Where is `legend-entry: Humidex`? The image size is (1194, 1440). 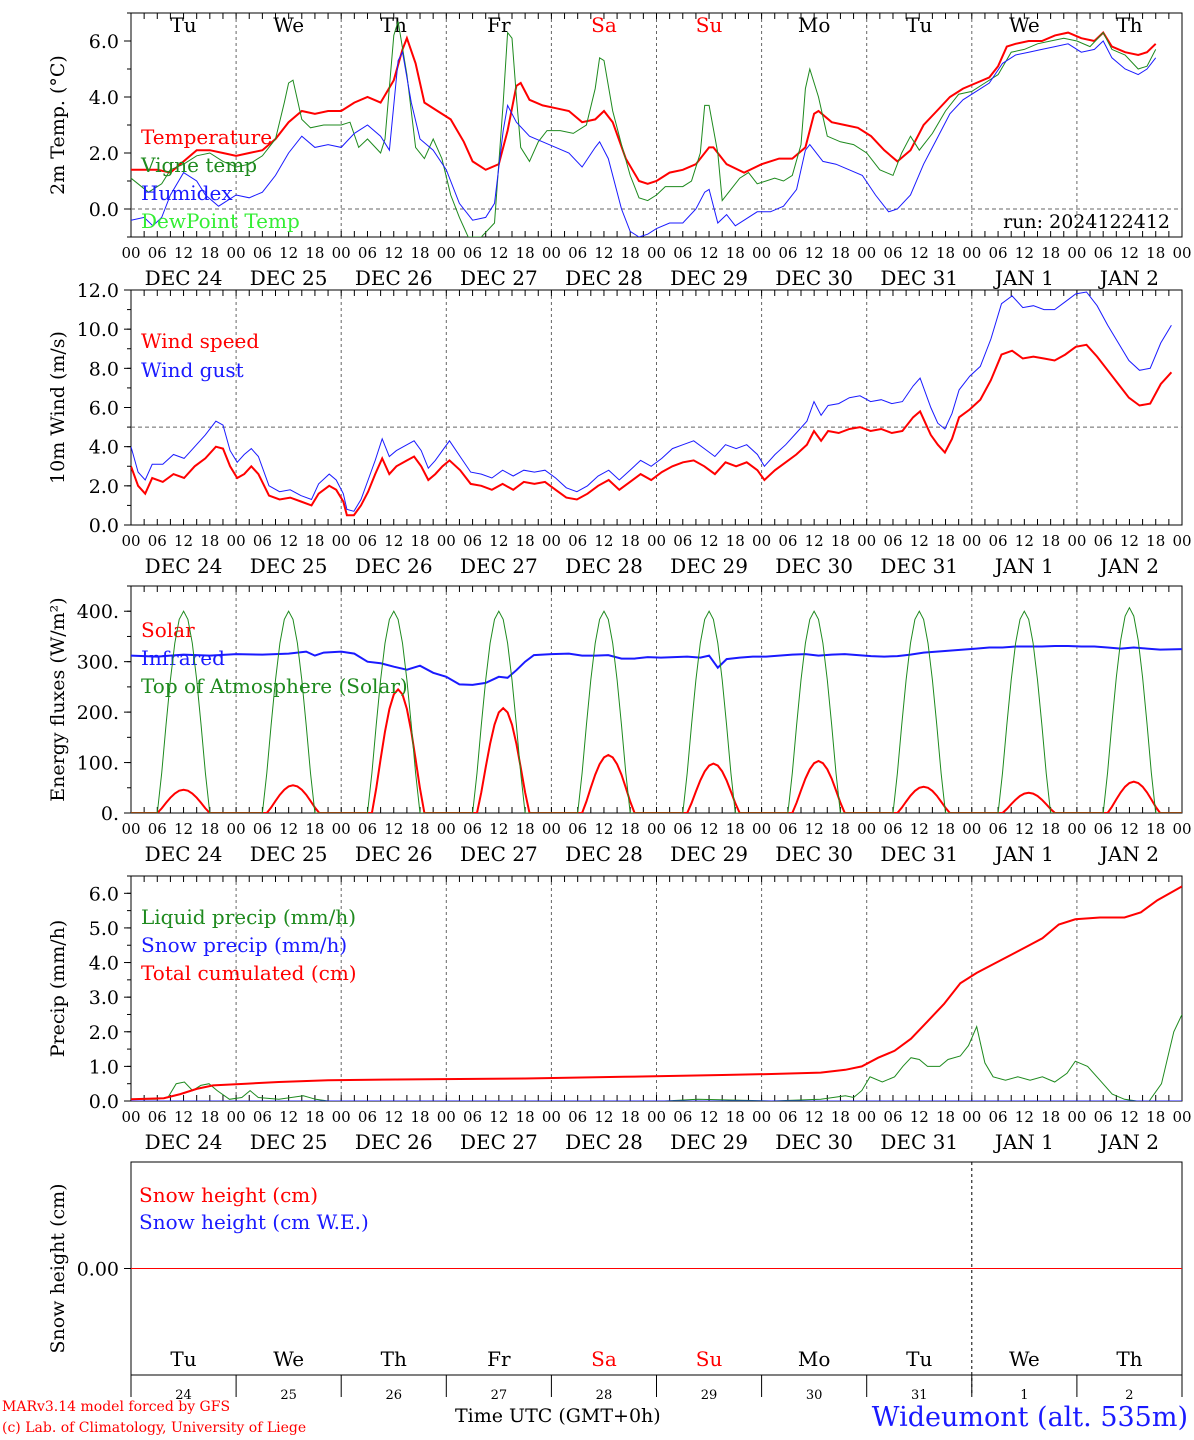 legend-entry: Humidex is located at coordinates (187, 193).